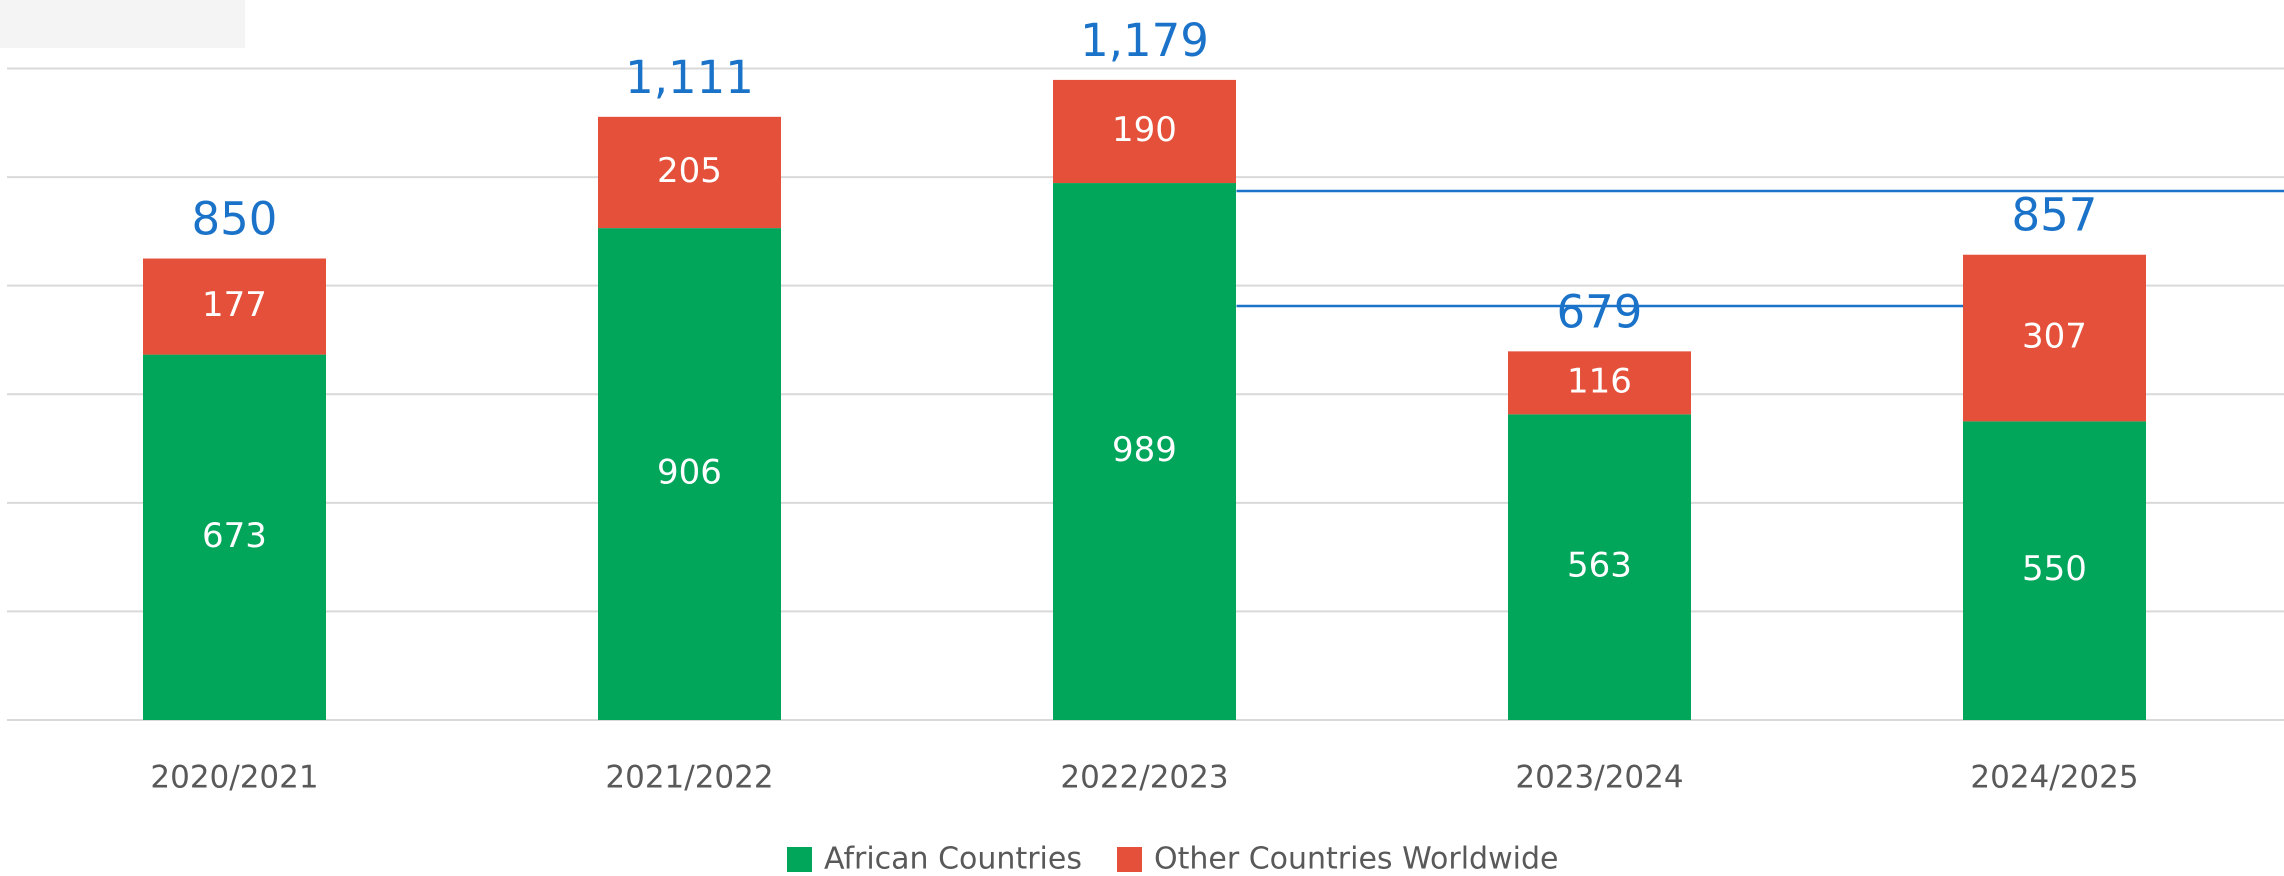  I want to click on x-tick-label: 2021/2022, so click(689, 778).